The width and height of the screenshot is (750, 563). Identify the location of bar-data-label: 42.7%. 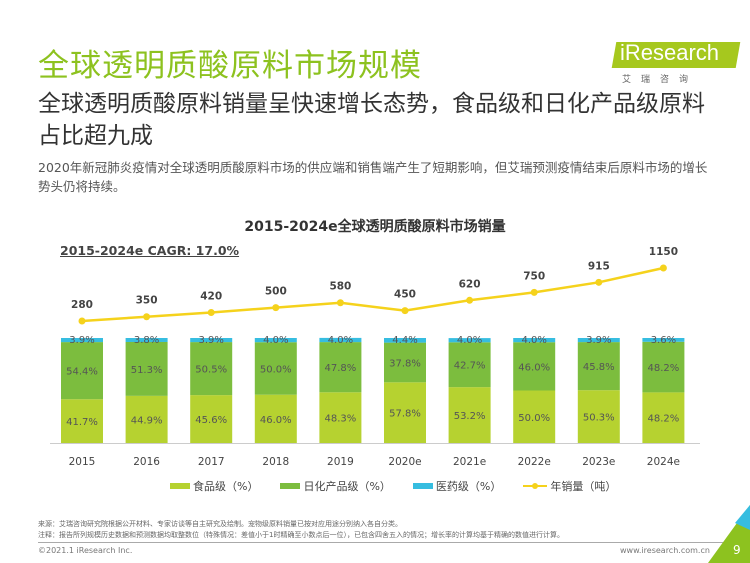
(470, 366).